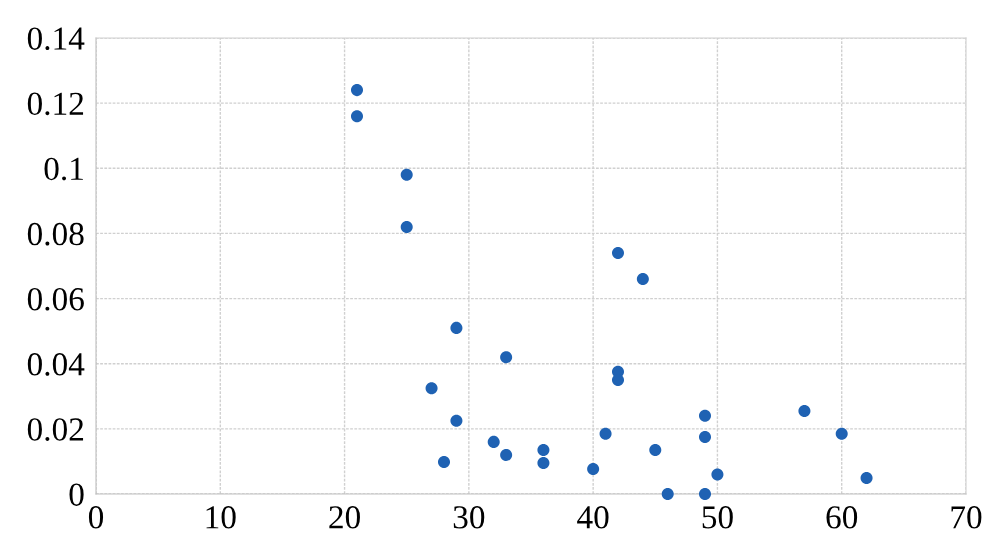  Describe the element at coordinates (55, 429) in the screenshot. I see `y-tick-label: 0.02` at that location.